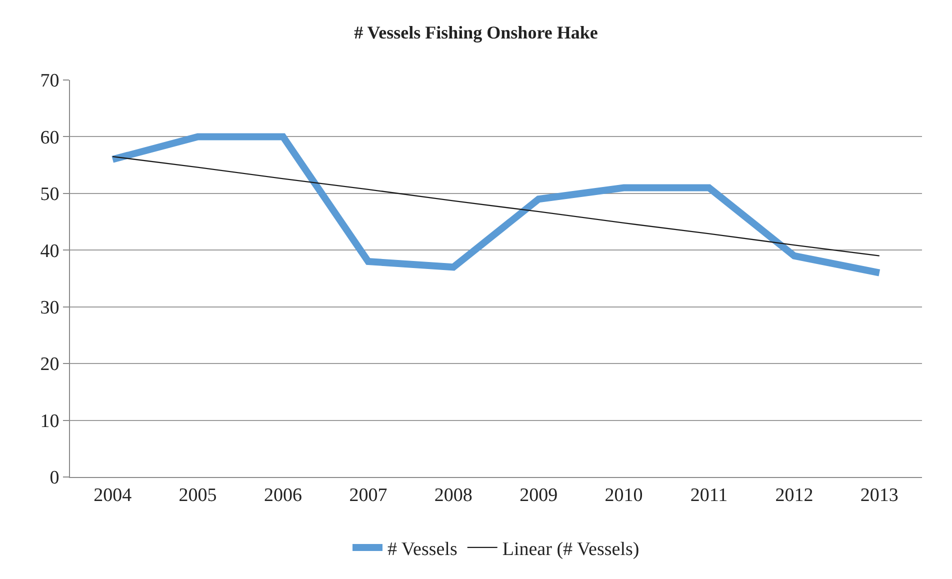 Image resolution: width=952 pixels, height=579 pixels. I want to click on y-tick-label: 0, so click(55, 478).